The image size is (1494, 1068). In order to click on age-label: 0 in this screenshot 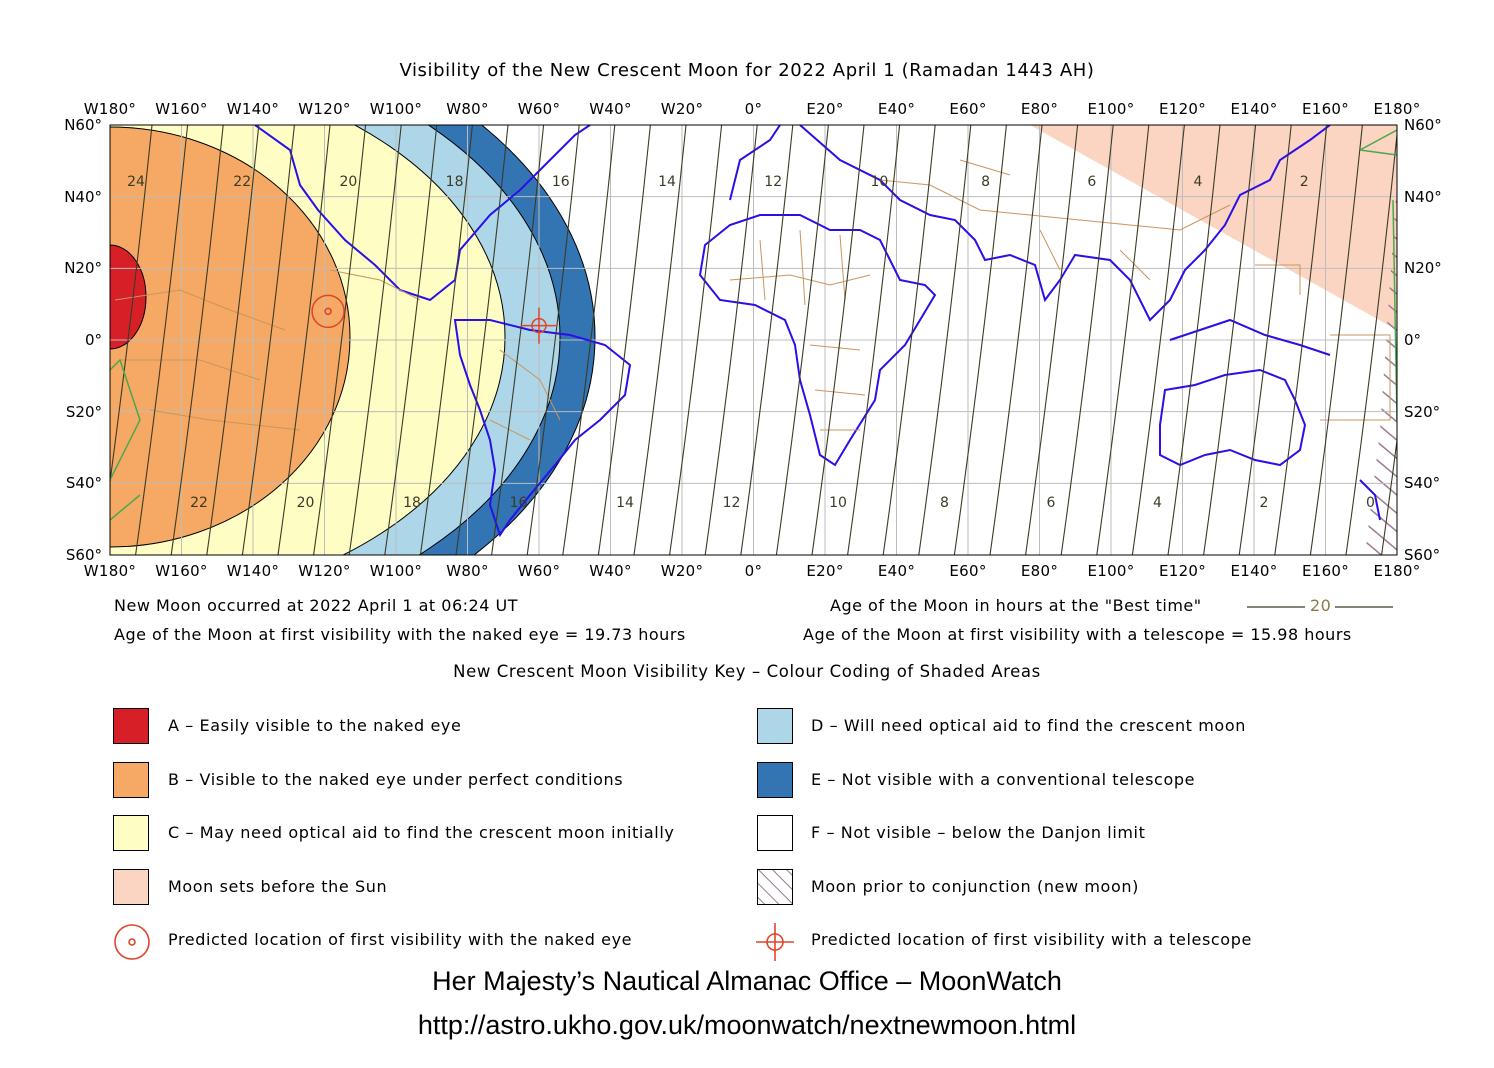, I will do `click(1370, 503)`.